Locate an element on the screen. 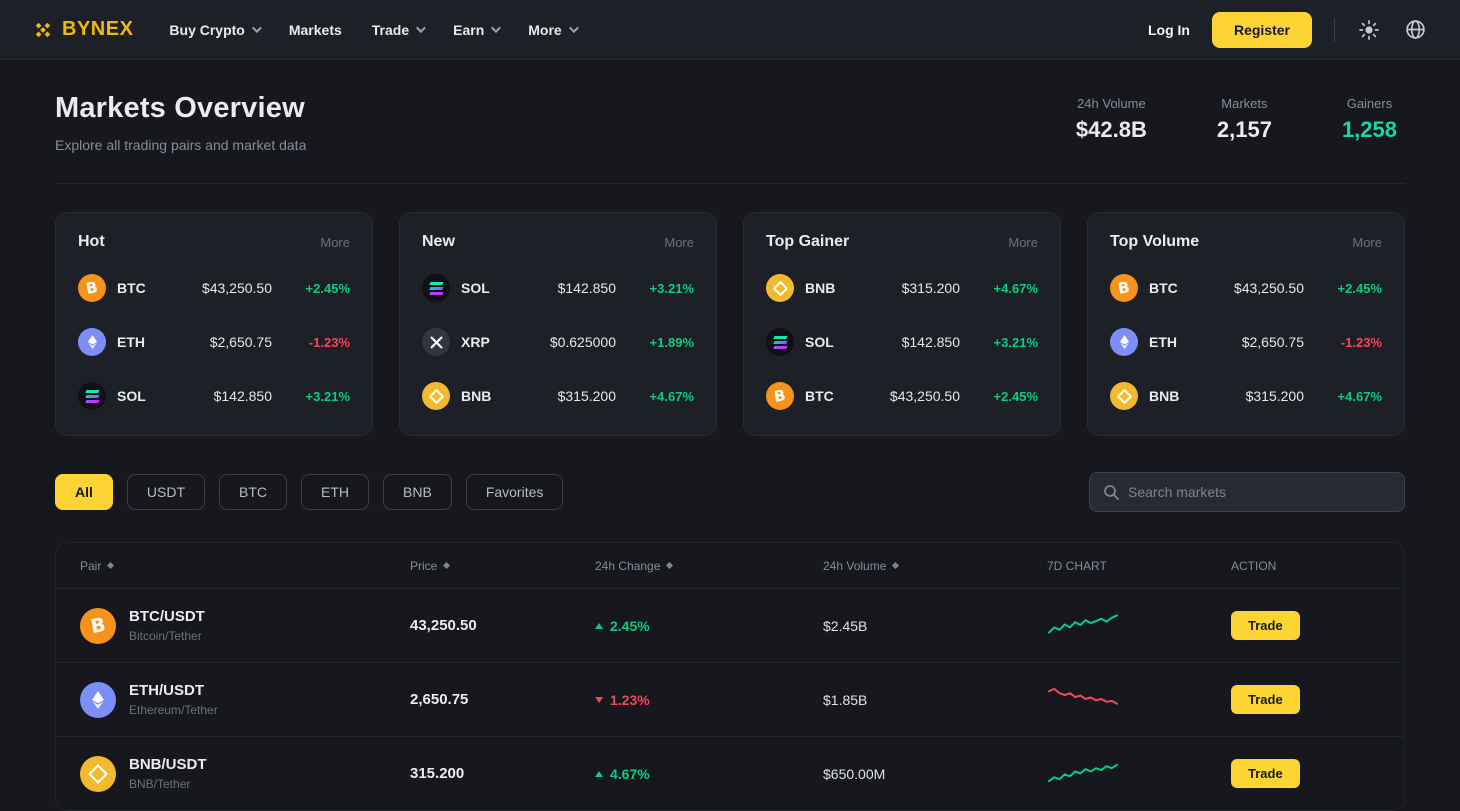 The image size is (1460, 811). column-label: 24h Volume is located at coordinates (855, 565).